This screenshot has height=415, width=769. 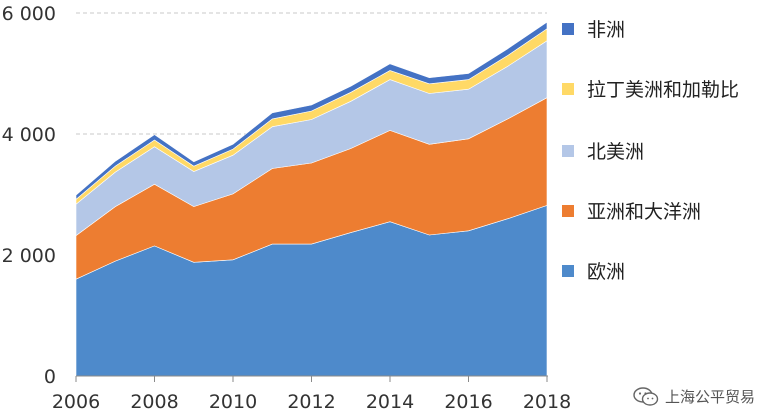 I want to click on legend-label-拉丁美洲和加勒比: 拉丁美洲和加勒比, so click(x=663, y=90).